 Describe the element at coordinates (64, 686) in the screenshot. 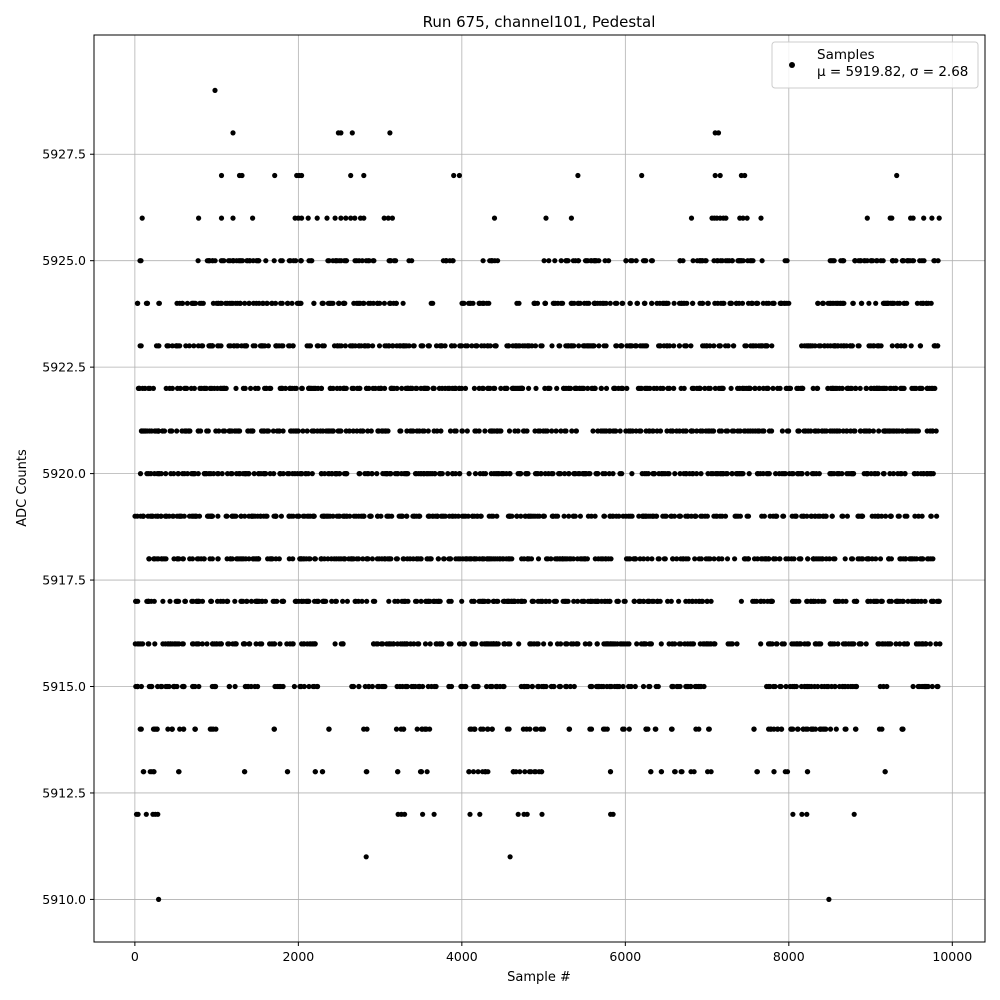

I see `y-tick-label: 5915.0` at that location.